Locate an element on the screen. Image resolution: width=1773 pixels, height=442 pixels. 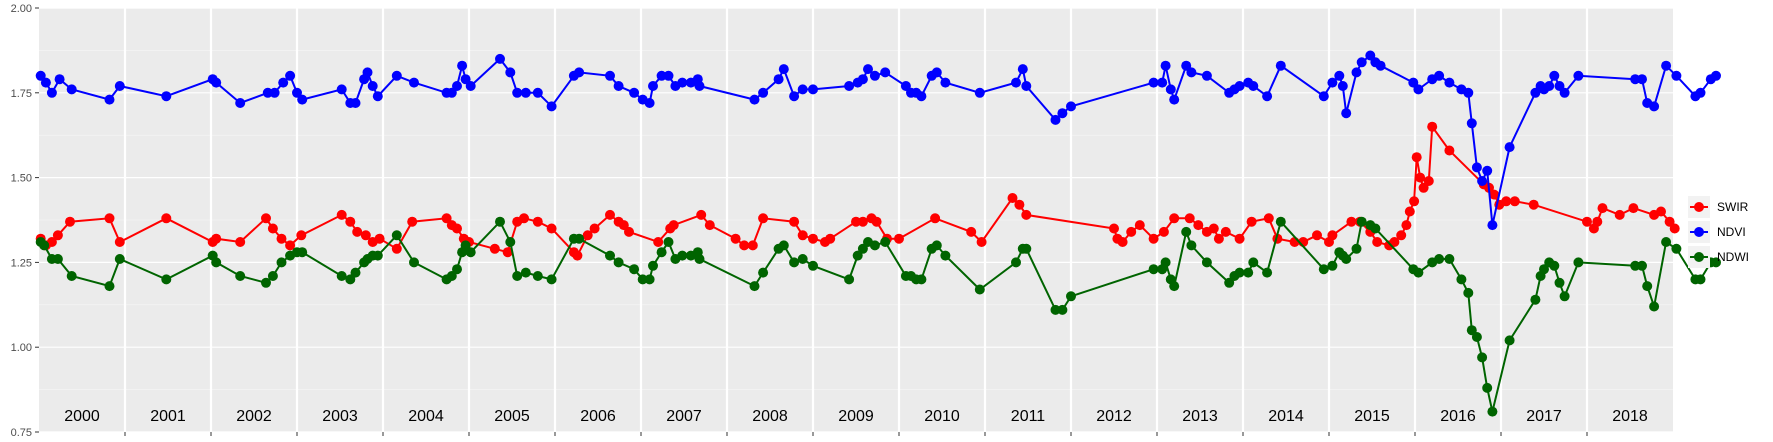
legend-label: NDVI is located at coordinates (1731, 232).